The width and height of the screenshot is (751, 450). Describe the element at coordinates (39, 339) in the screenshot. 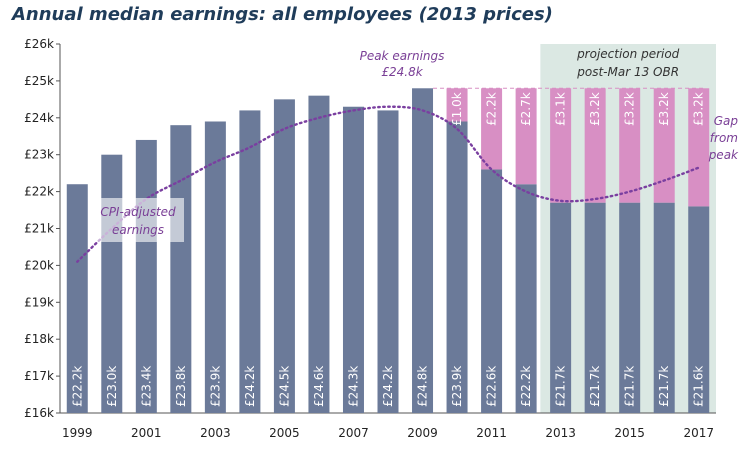

I see `y-tick-label: £18k` at that location.